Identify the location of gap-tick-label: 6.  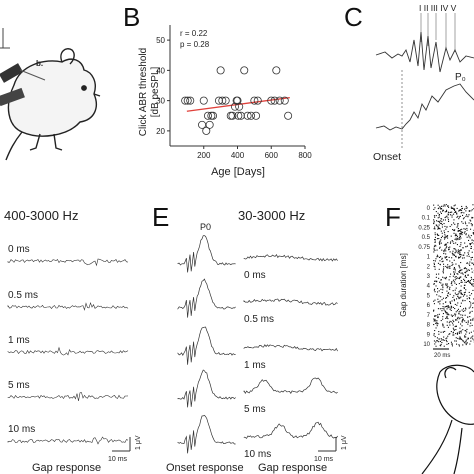
(429, 306).